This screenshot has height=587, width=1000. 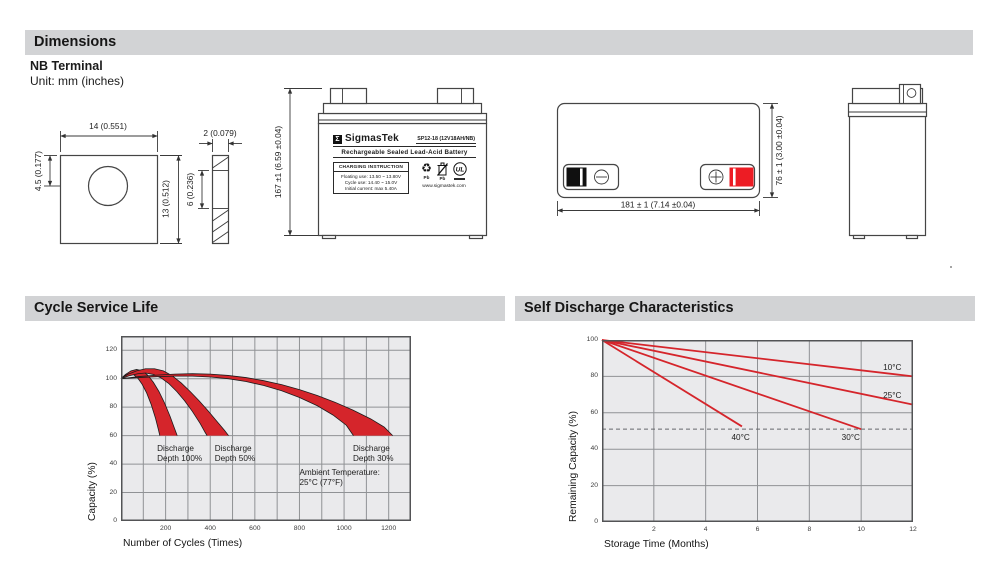 I want to click on dim-battery-width: 76 ± 1 (3.00 ±0.04), so click(x=779, y=150).